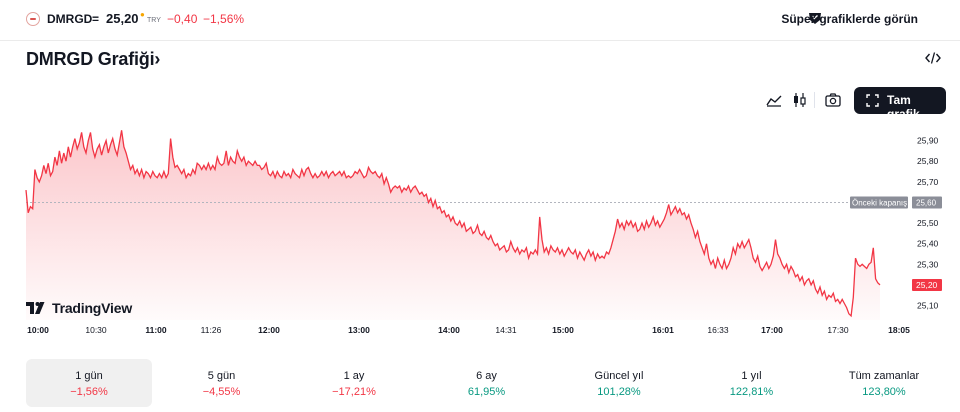 The image size is (960, 412). I want to click on period-tab-change: −4,55%, so click(221, 392).